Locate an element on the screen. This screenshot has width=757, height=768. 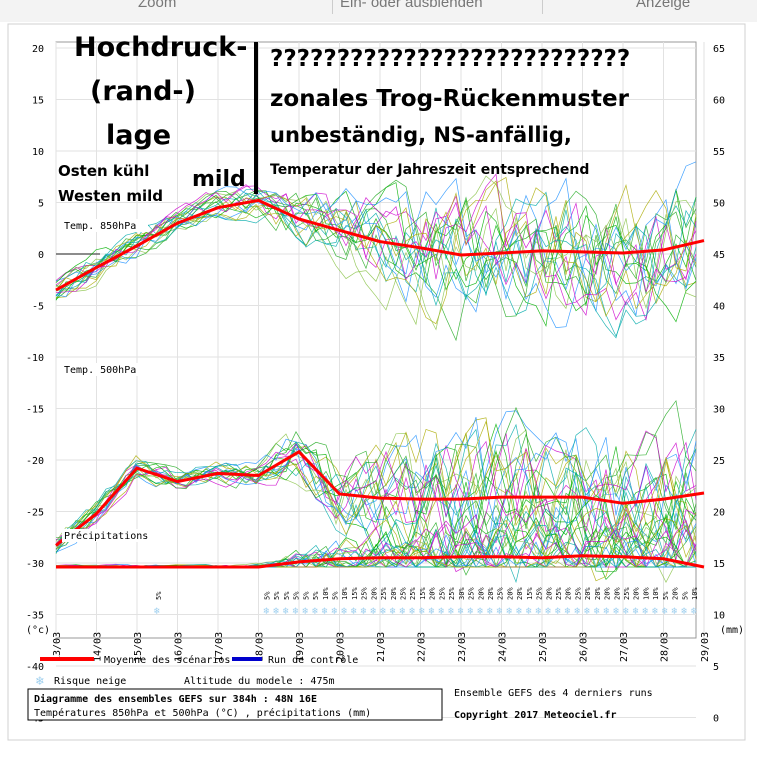
annotation-zonal: zonales Trog-Rückenmuster is located at coordinates (450, 99).